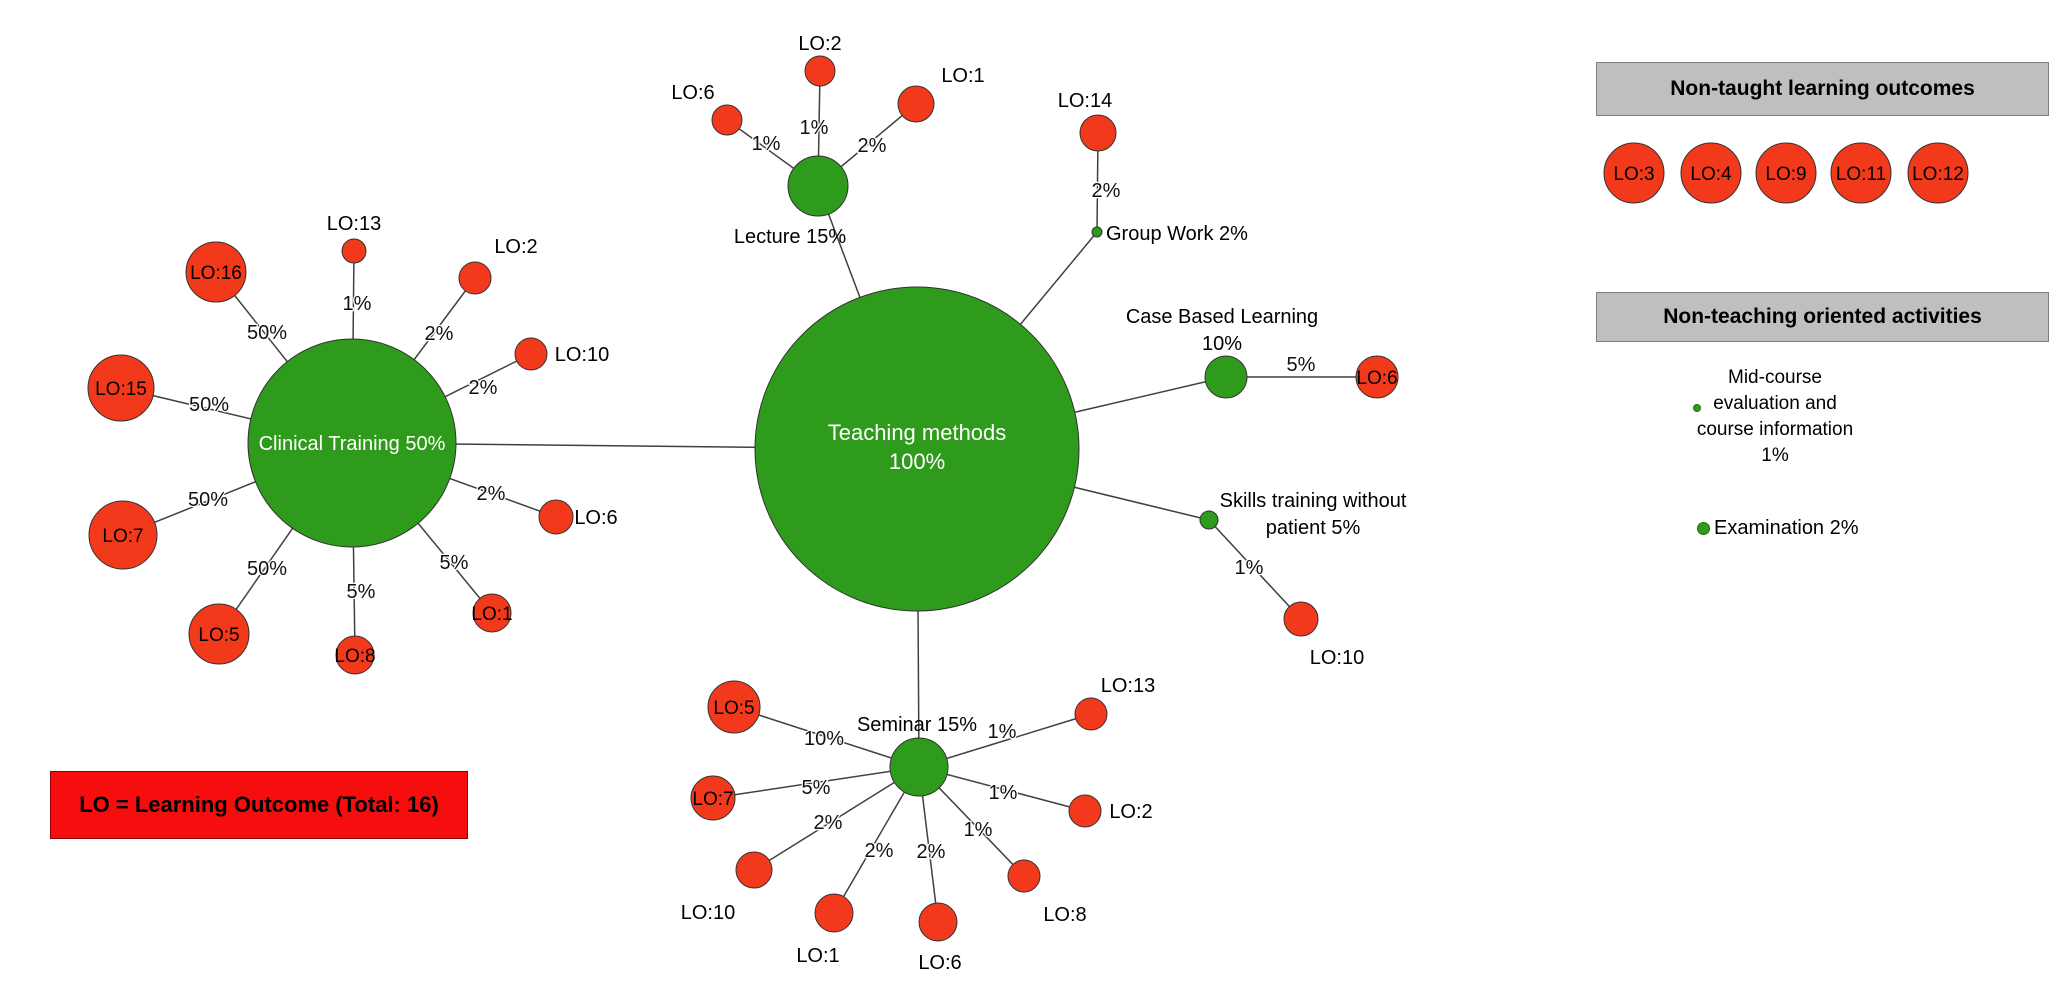 This screenshot has height=1001, width=2059. I want to click on label-sem_lo10: LO:10, so click(708, 913).